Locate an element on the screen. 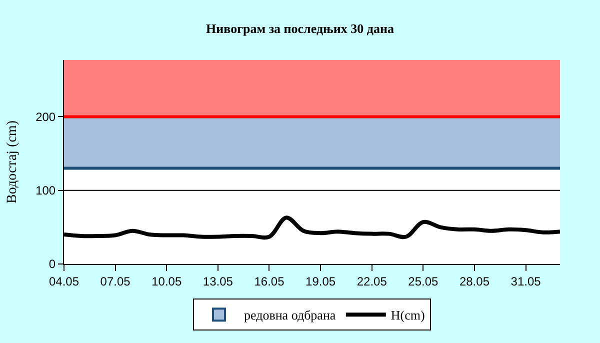 The width and height of the screenshot is (600, 343). legend-label: H(cm) is located at coordinates (407, 315).